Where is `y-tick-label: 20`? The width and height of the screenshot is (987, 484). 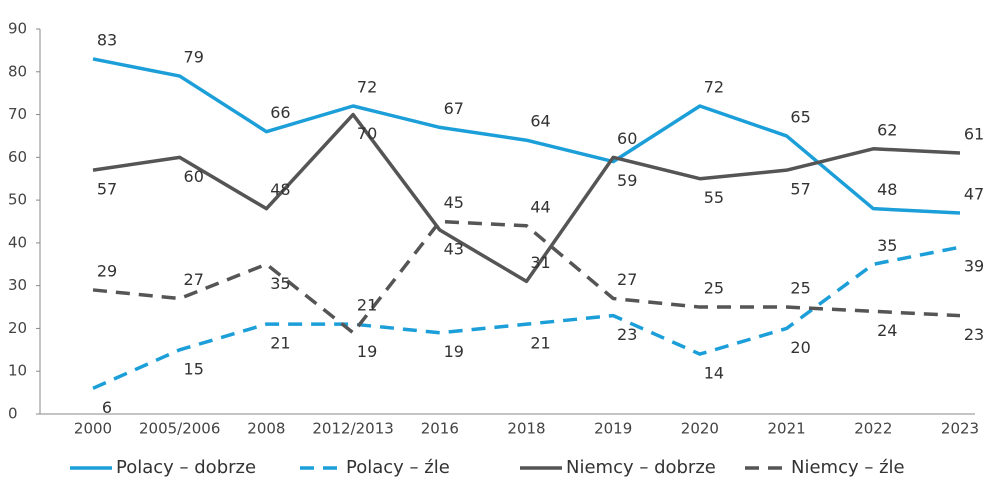
y-tick-label: 20 is located at coordinates (17, 328).